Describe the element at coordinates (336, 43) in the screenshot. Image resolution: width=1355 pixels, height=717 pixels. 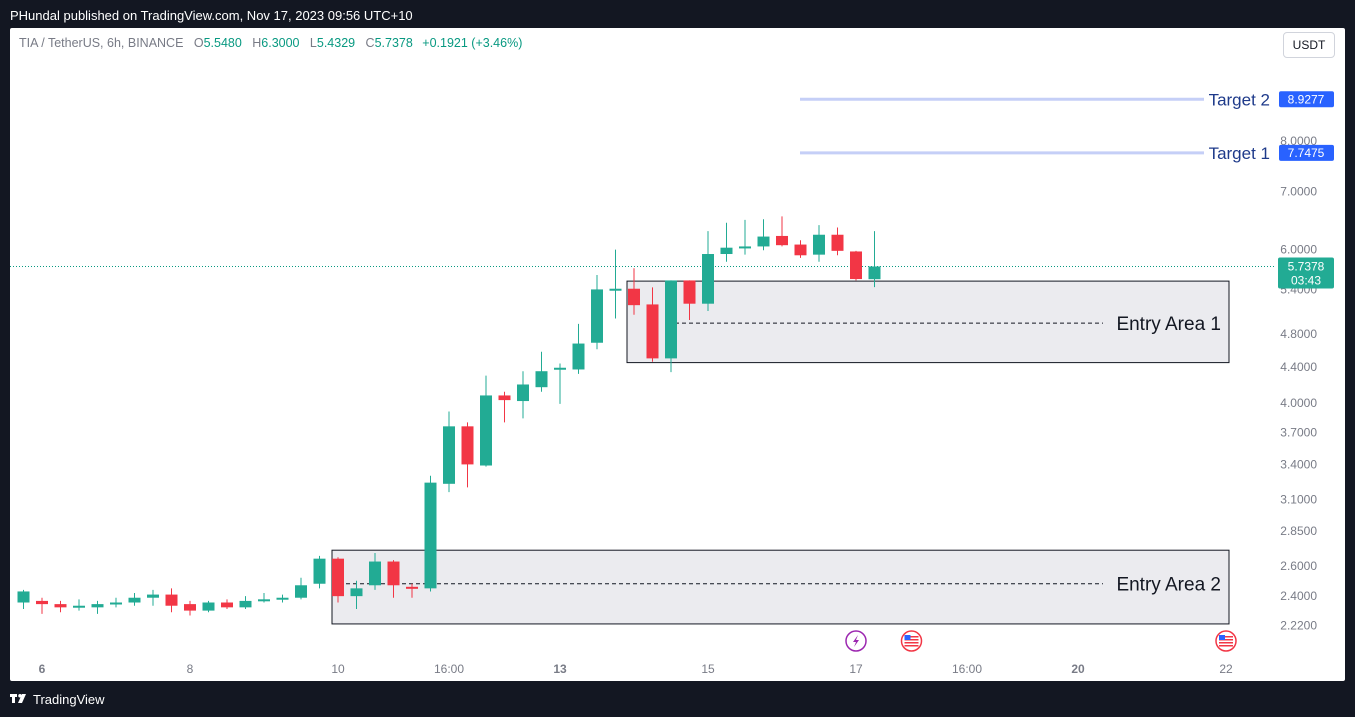
I see `legend-low-value: 5.4329` at that location.